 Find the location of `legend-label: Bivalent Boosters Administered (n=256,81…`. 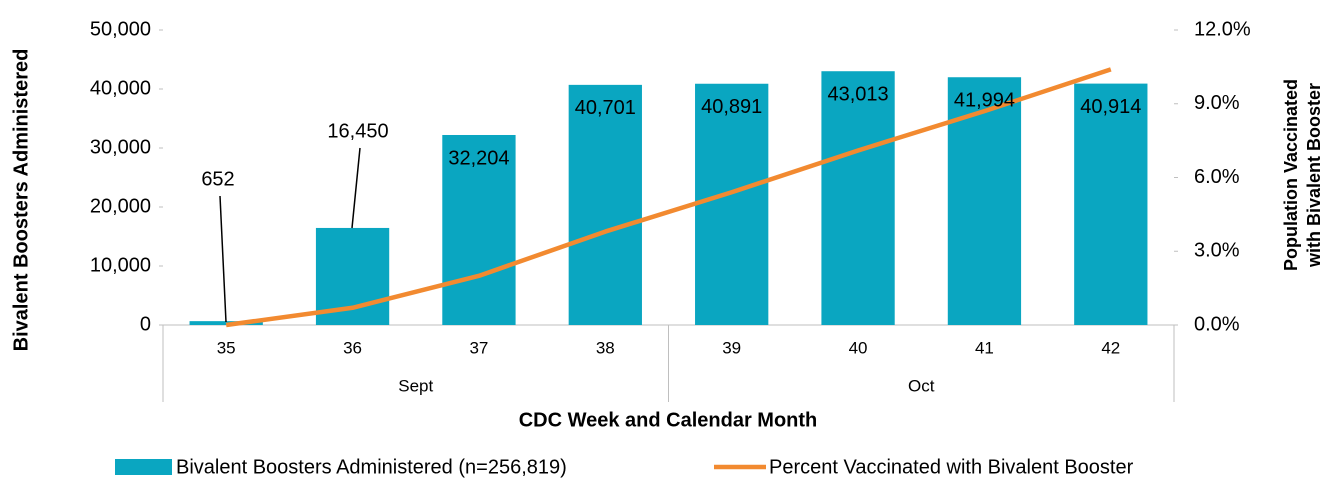

legend-label: Bivalent Boosters Administered (n=256,81… is located at coordinates (371, 467).